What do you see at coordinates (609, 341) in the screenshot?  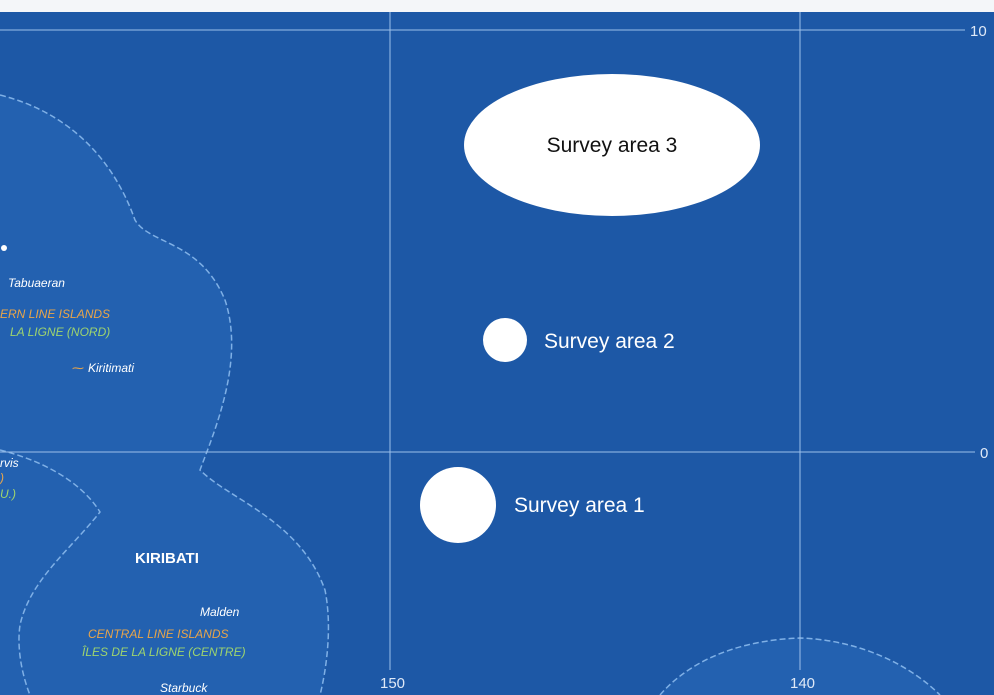 I see `survey-label: Survey area 2` at bounding box center [609, 341].